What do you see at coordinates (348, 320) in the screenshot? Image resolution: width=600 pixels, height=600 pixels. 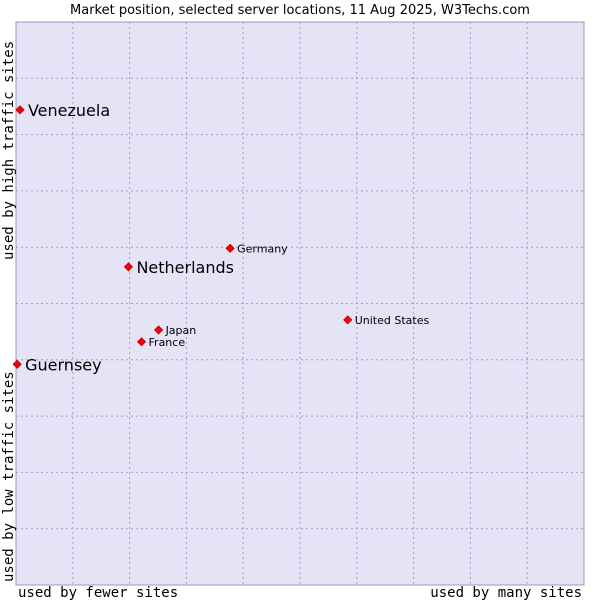 I see `point-marker-united-states` at bounding box center [348, 320].